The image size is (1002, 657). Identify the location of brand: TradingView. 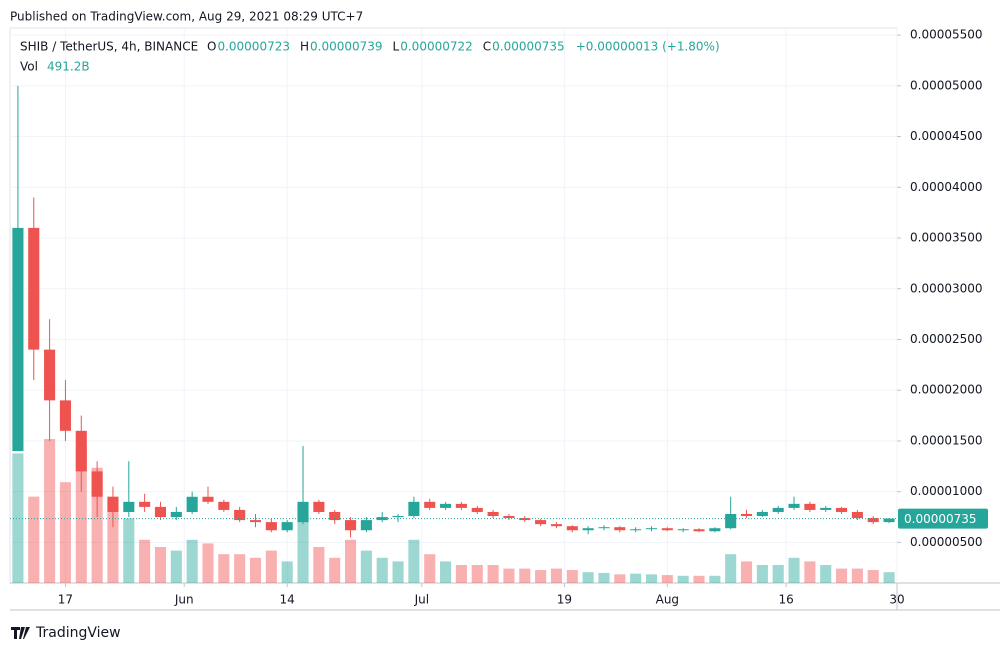
(78, 633).